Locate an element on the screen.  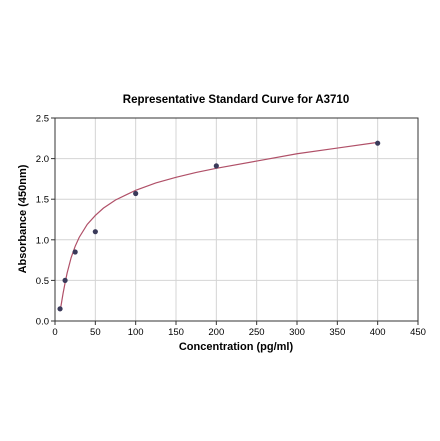
y-tick-label: 0.0 is located at coordinates (42, 322).